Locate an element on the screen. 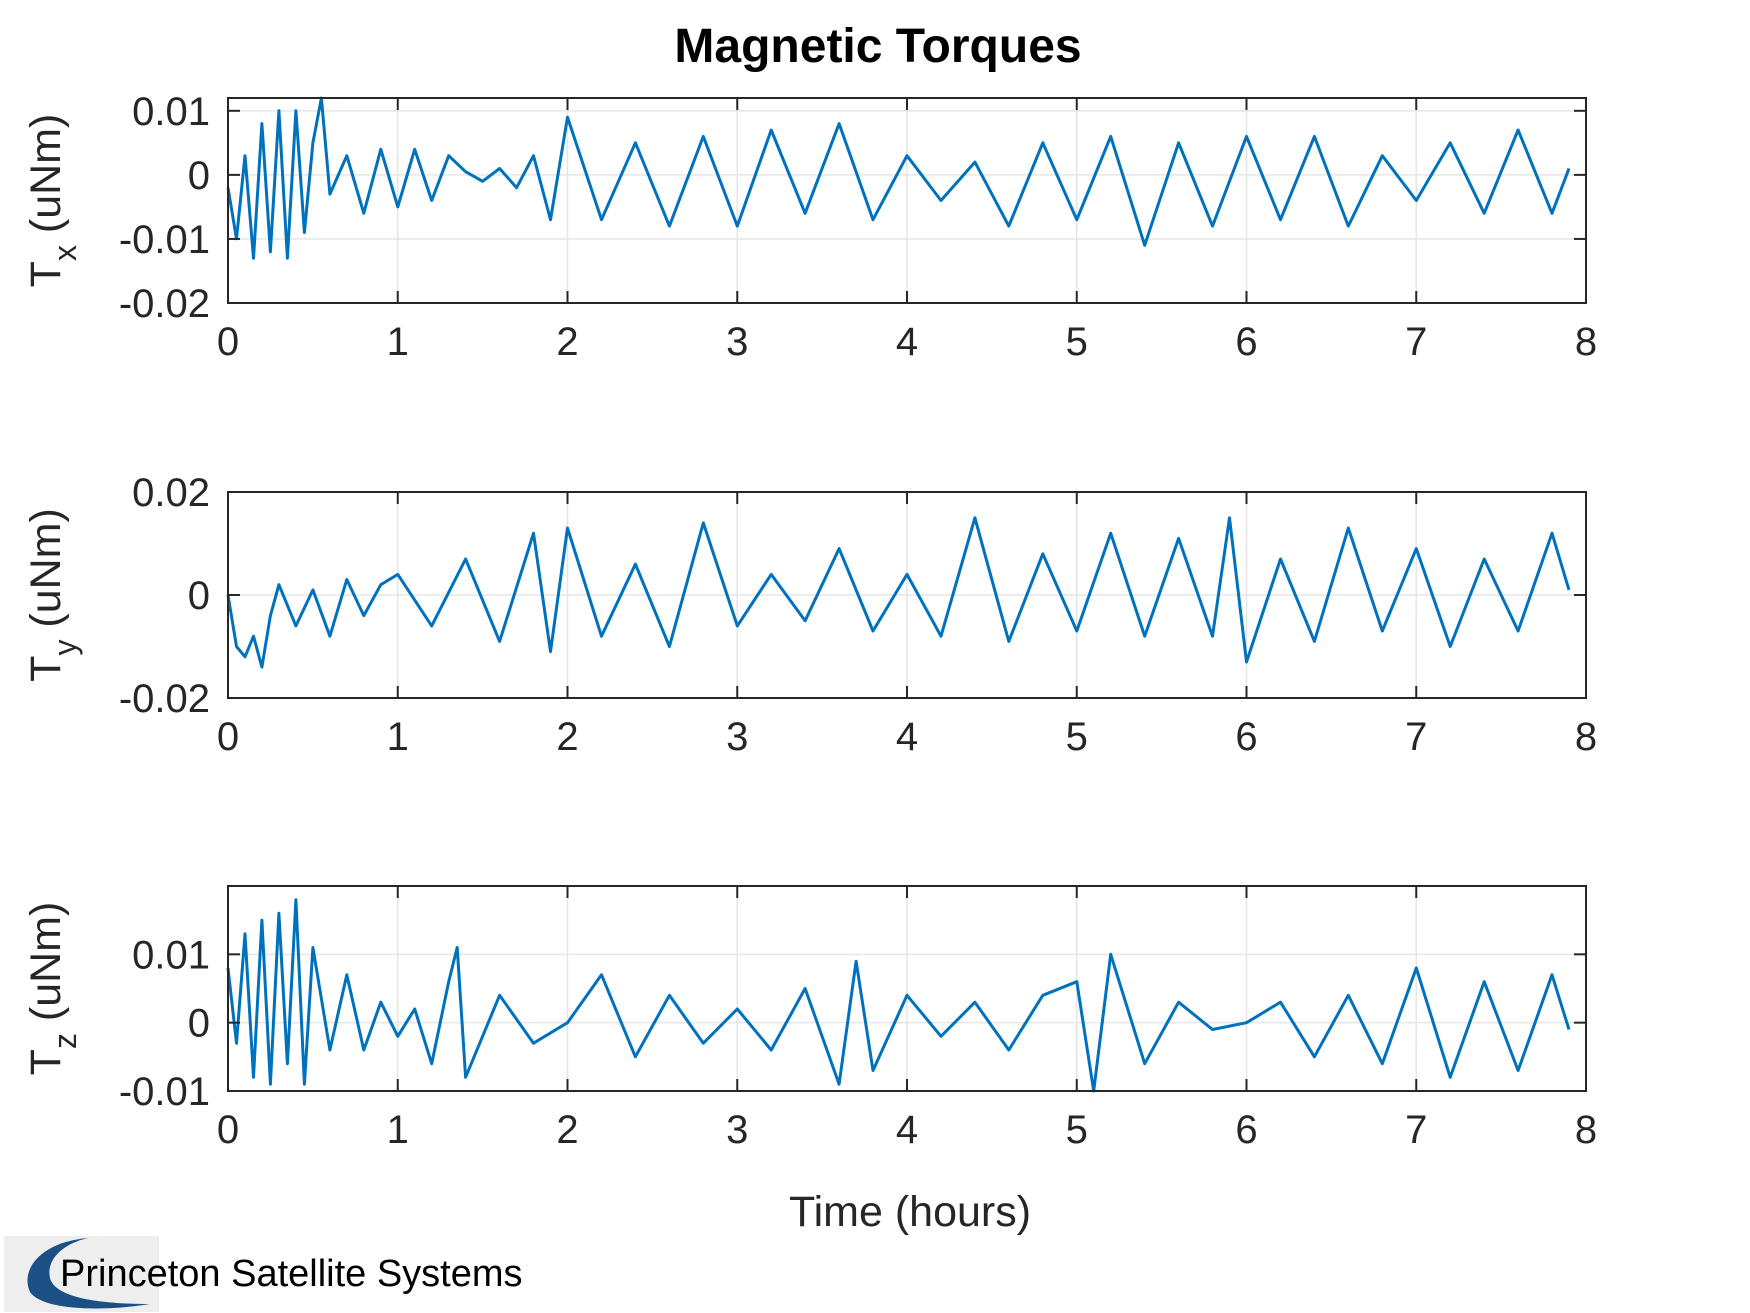 The image size is (1750, 1313). y-tick-label: 0.02 is located at coordinates (171, 493).